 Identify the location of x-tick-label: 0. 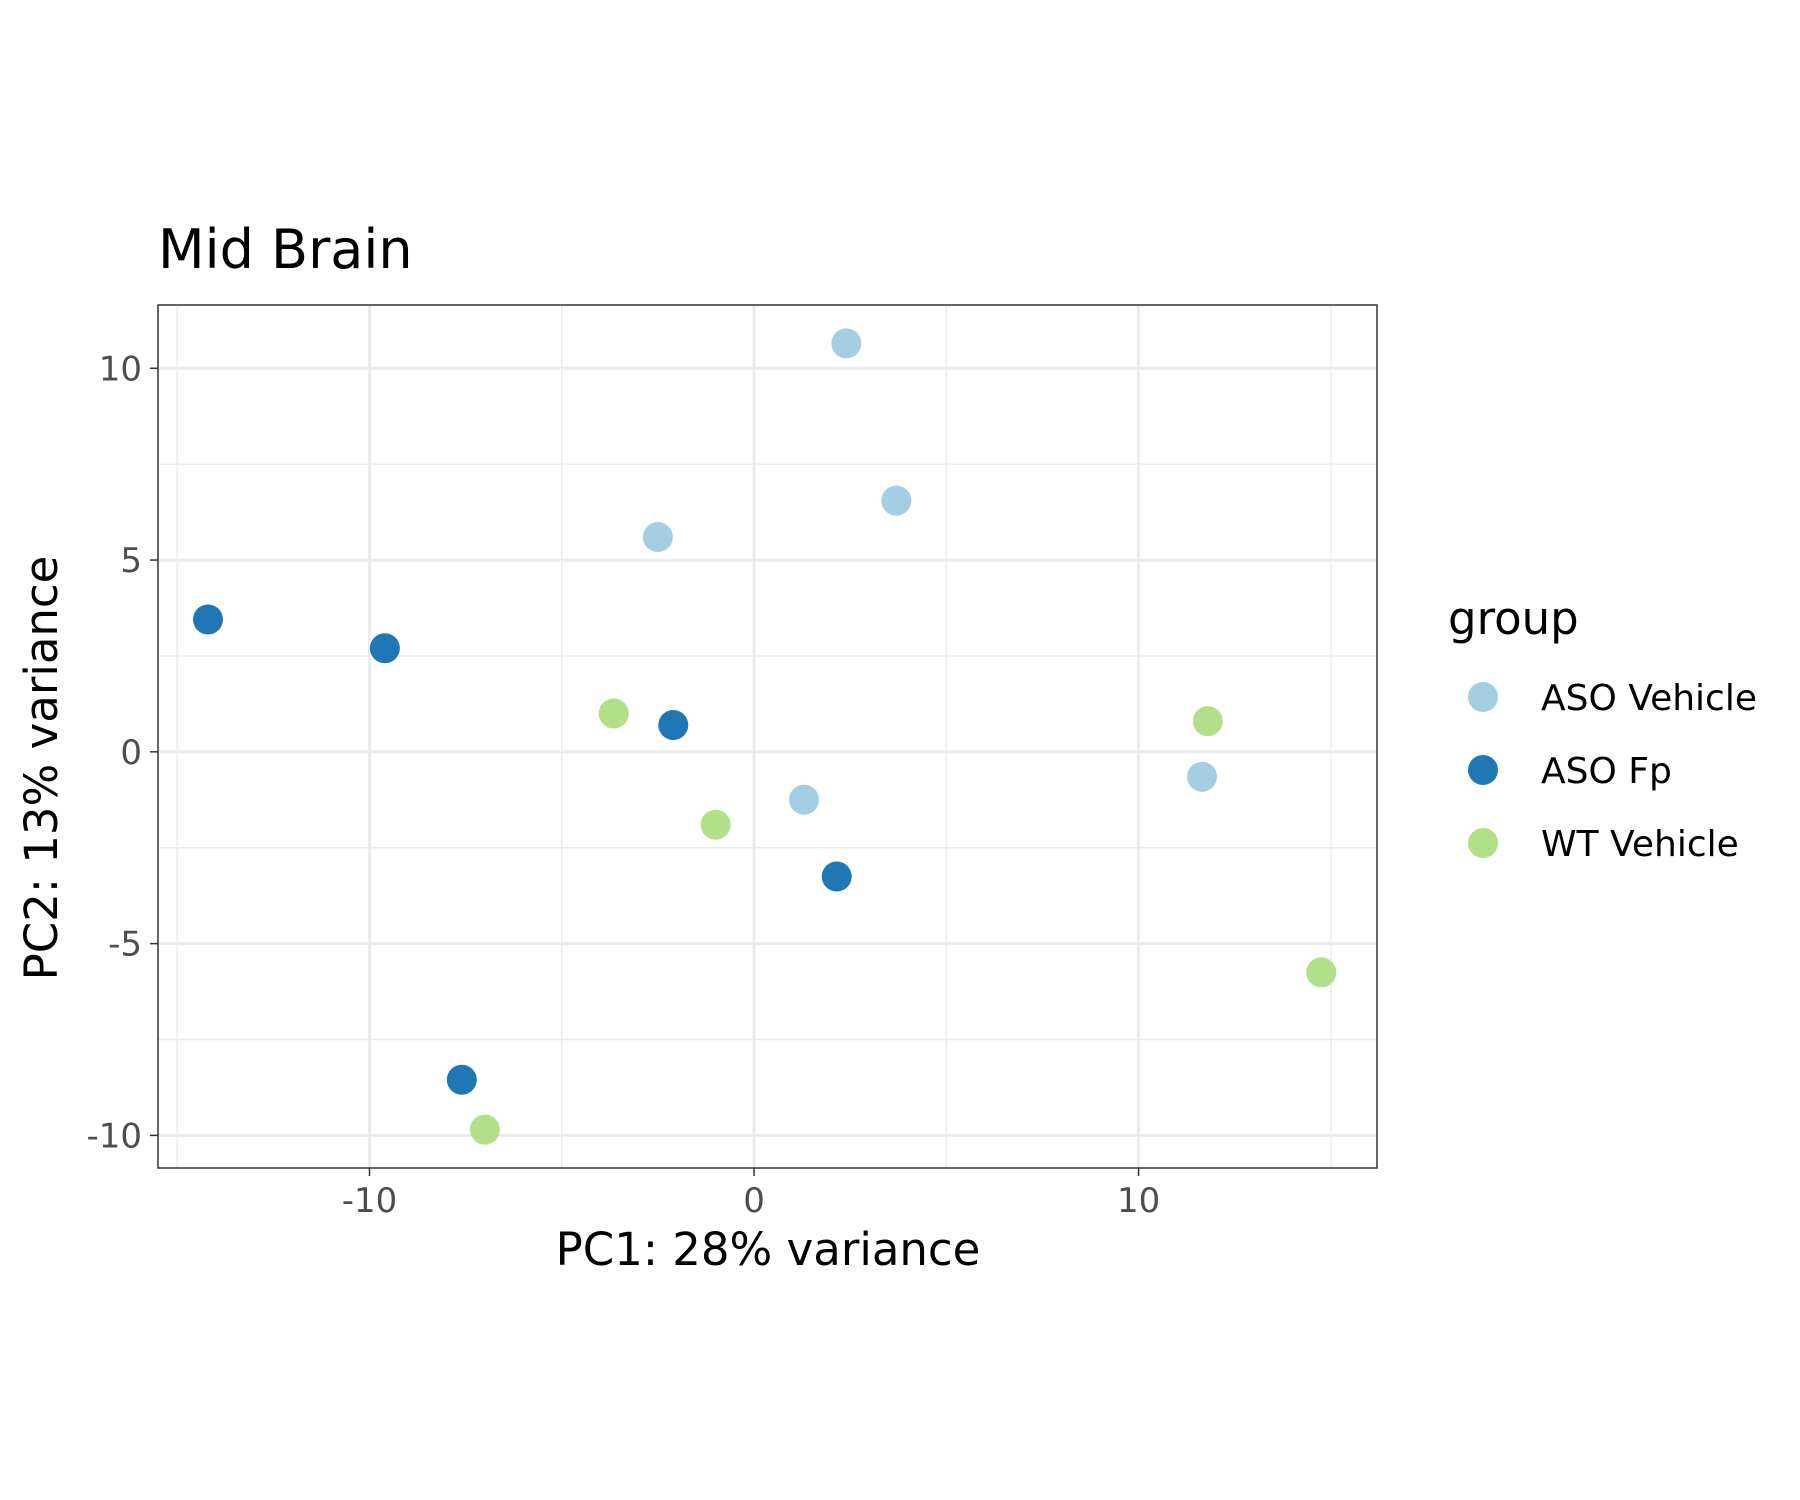
(754, 1201).